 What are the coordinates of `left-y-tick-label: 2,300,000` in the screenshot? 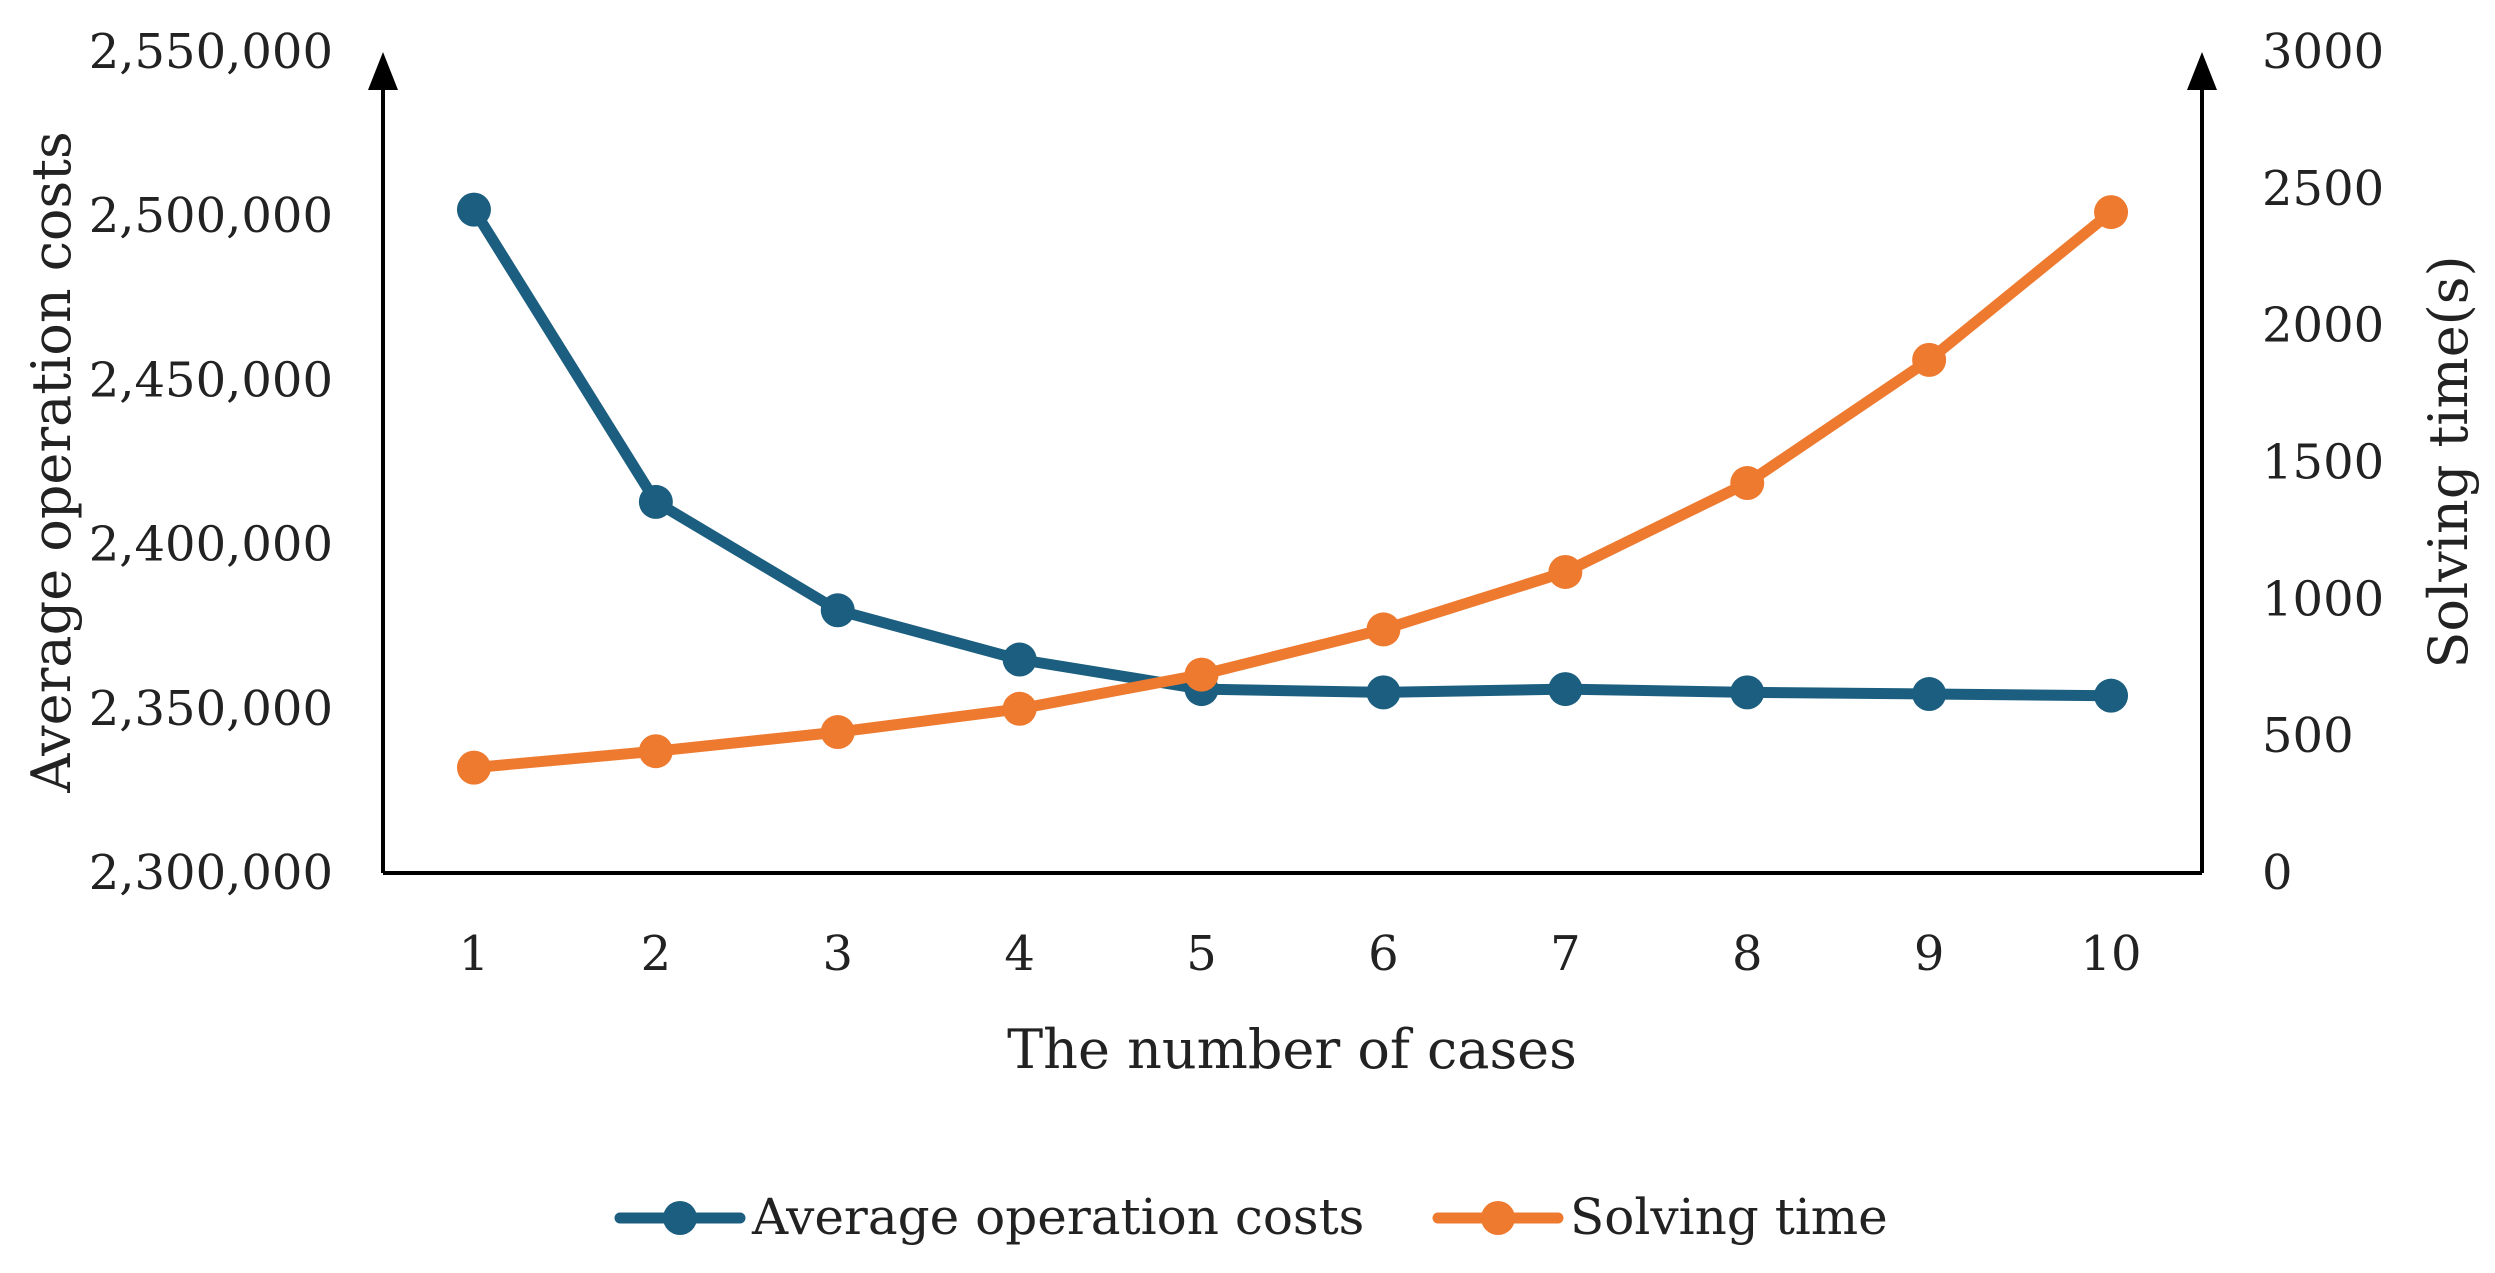 It's located at (211, 873).